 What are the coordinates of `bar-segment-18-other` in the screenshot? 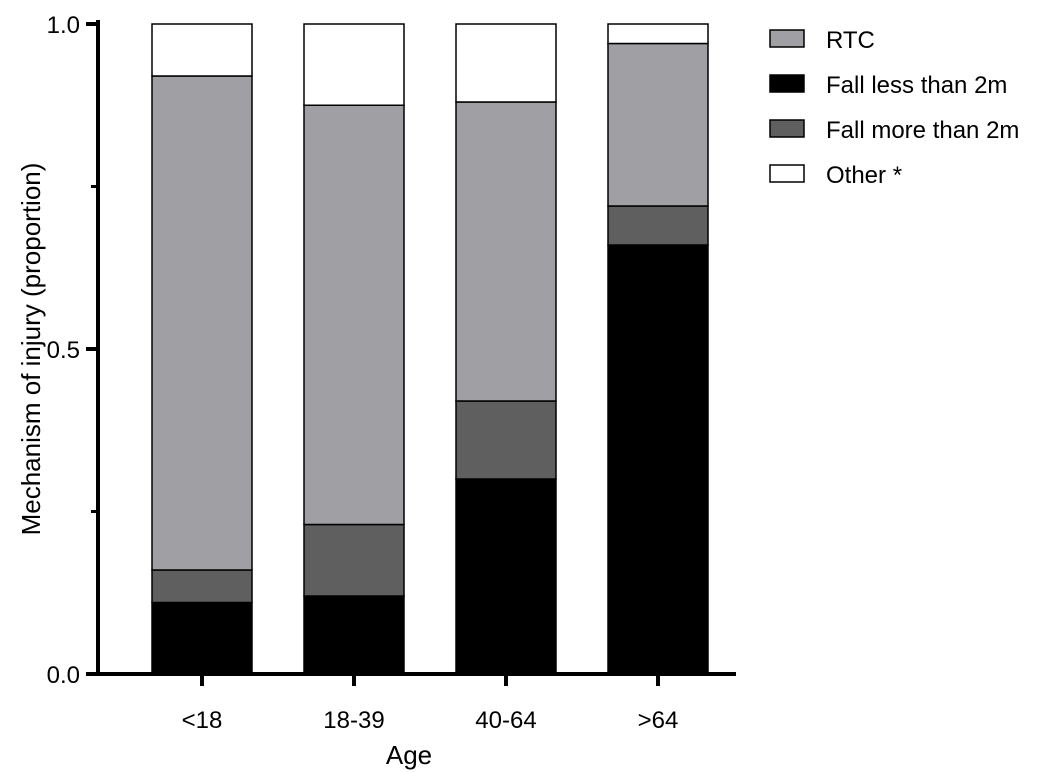 It's located at (202, 50).